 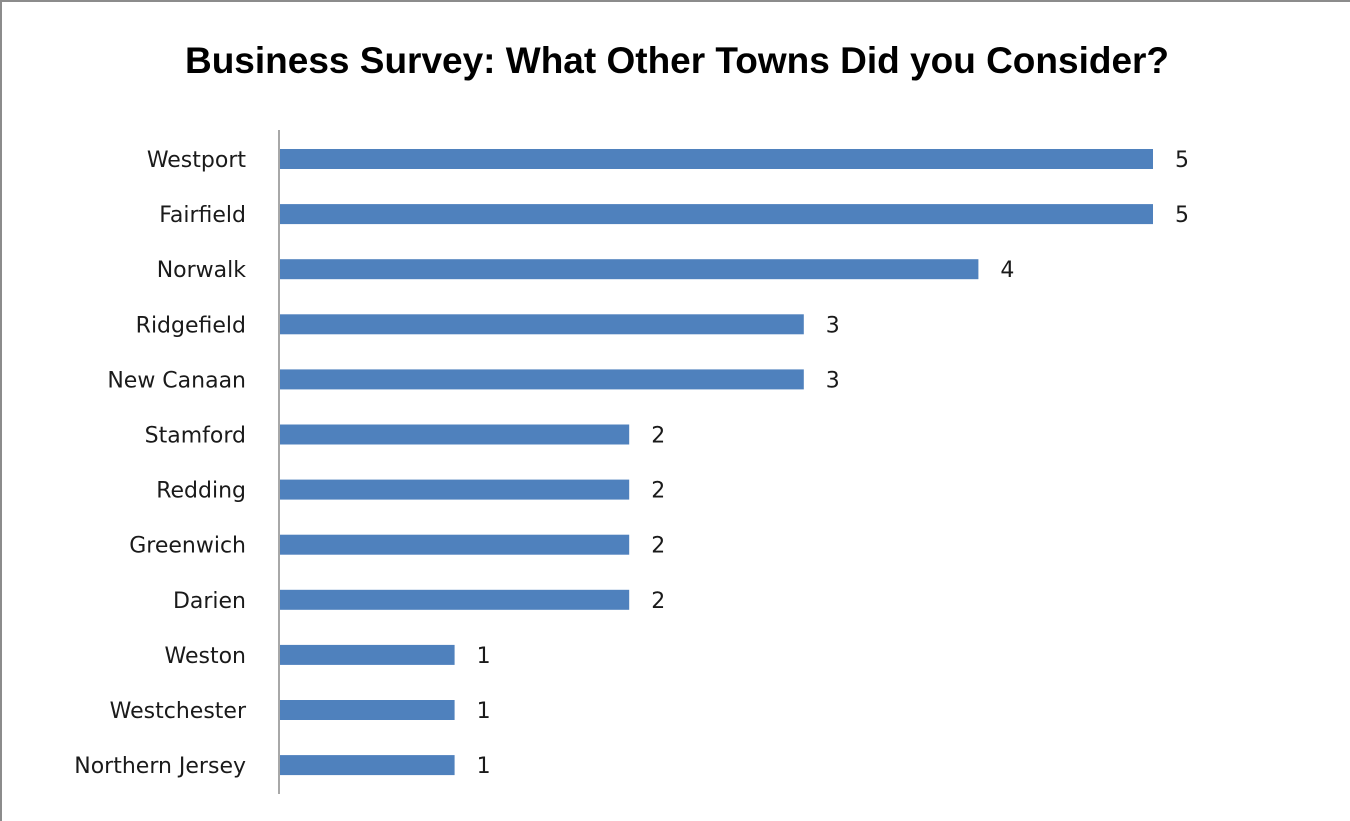 What do you see at coordinates (542, 324) in the screenshot?
I see `bar-ridgefield` at bounding box center [542, 324].